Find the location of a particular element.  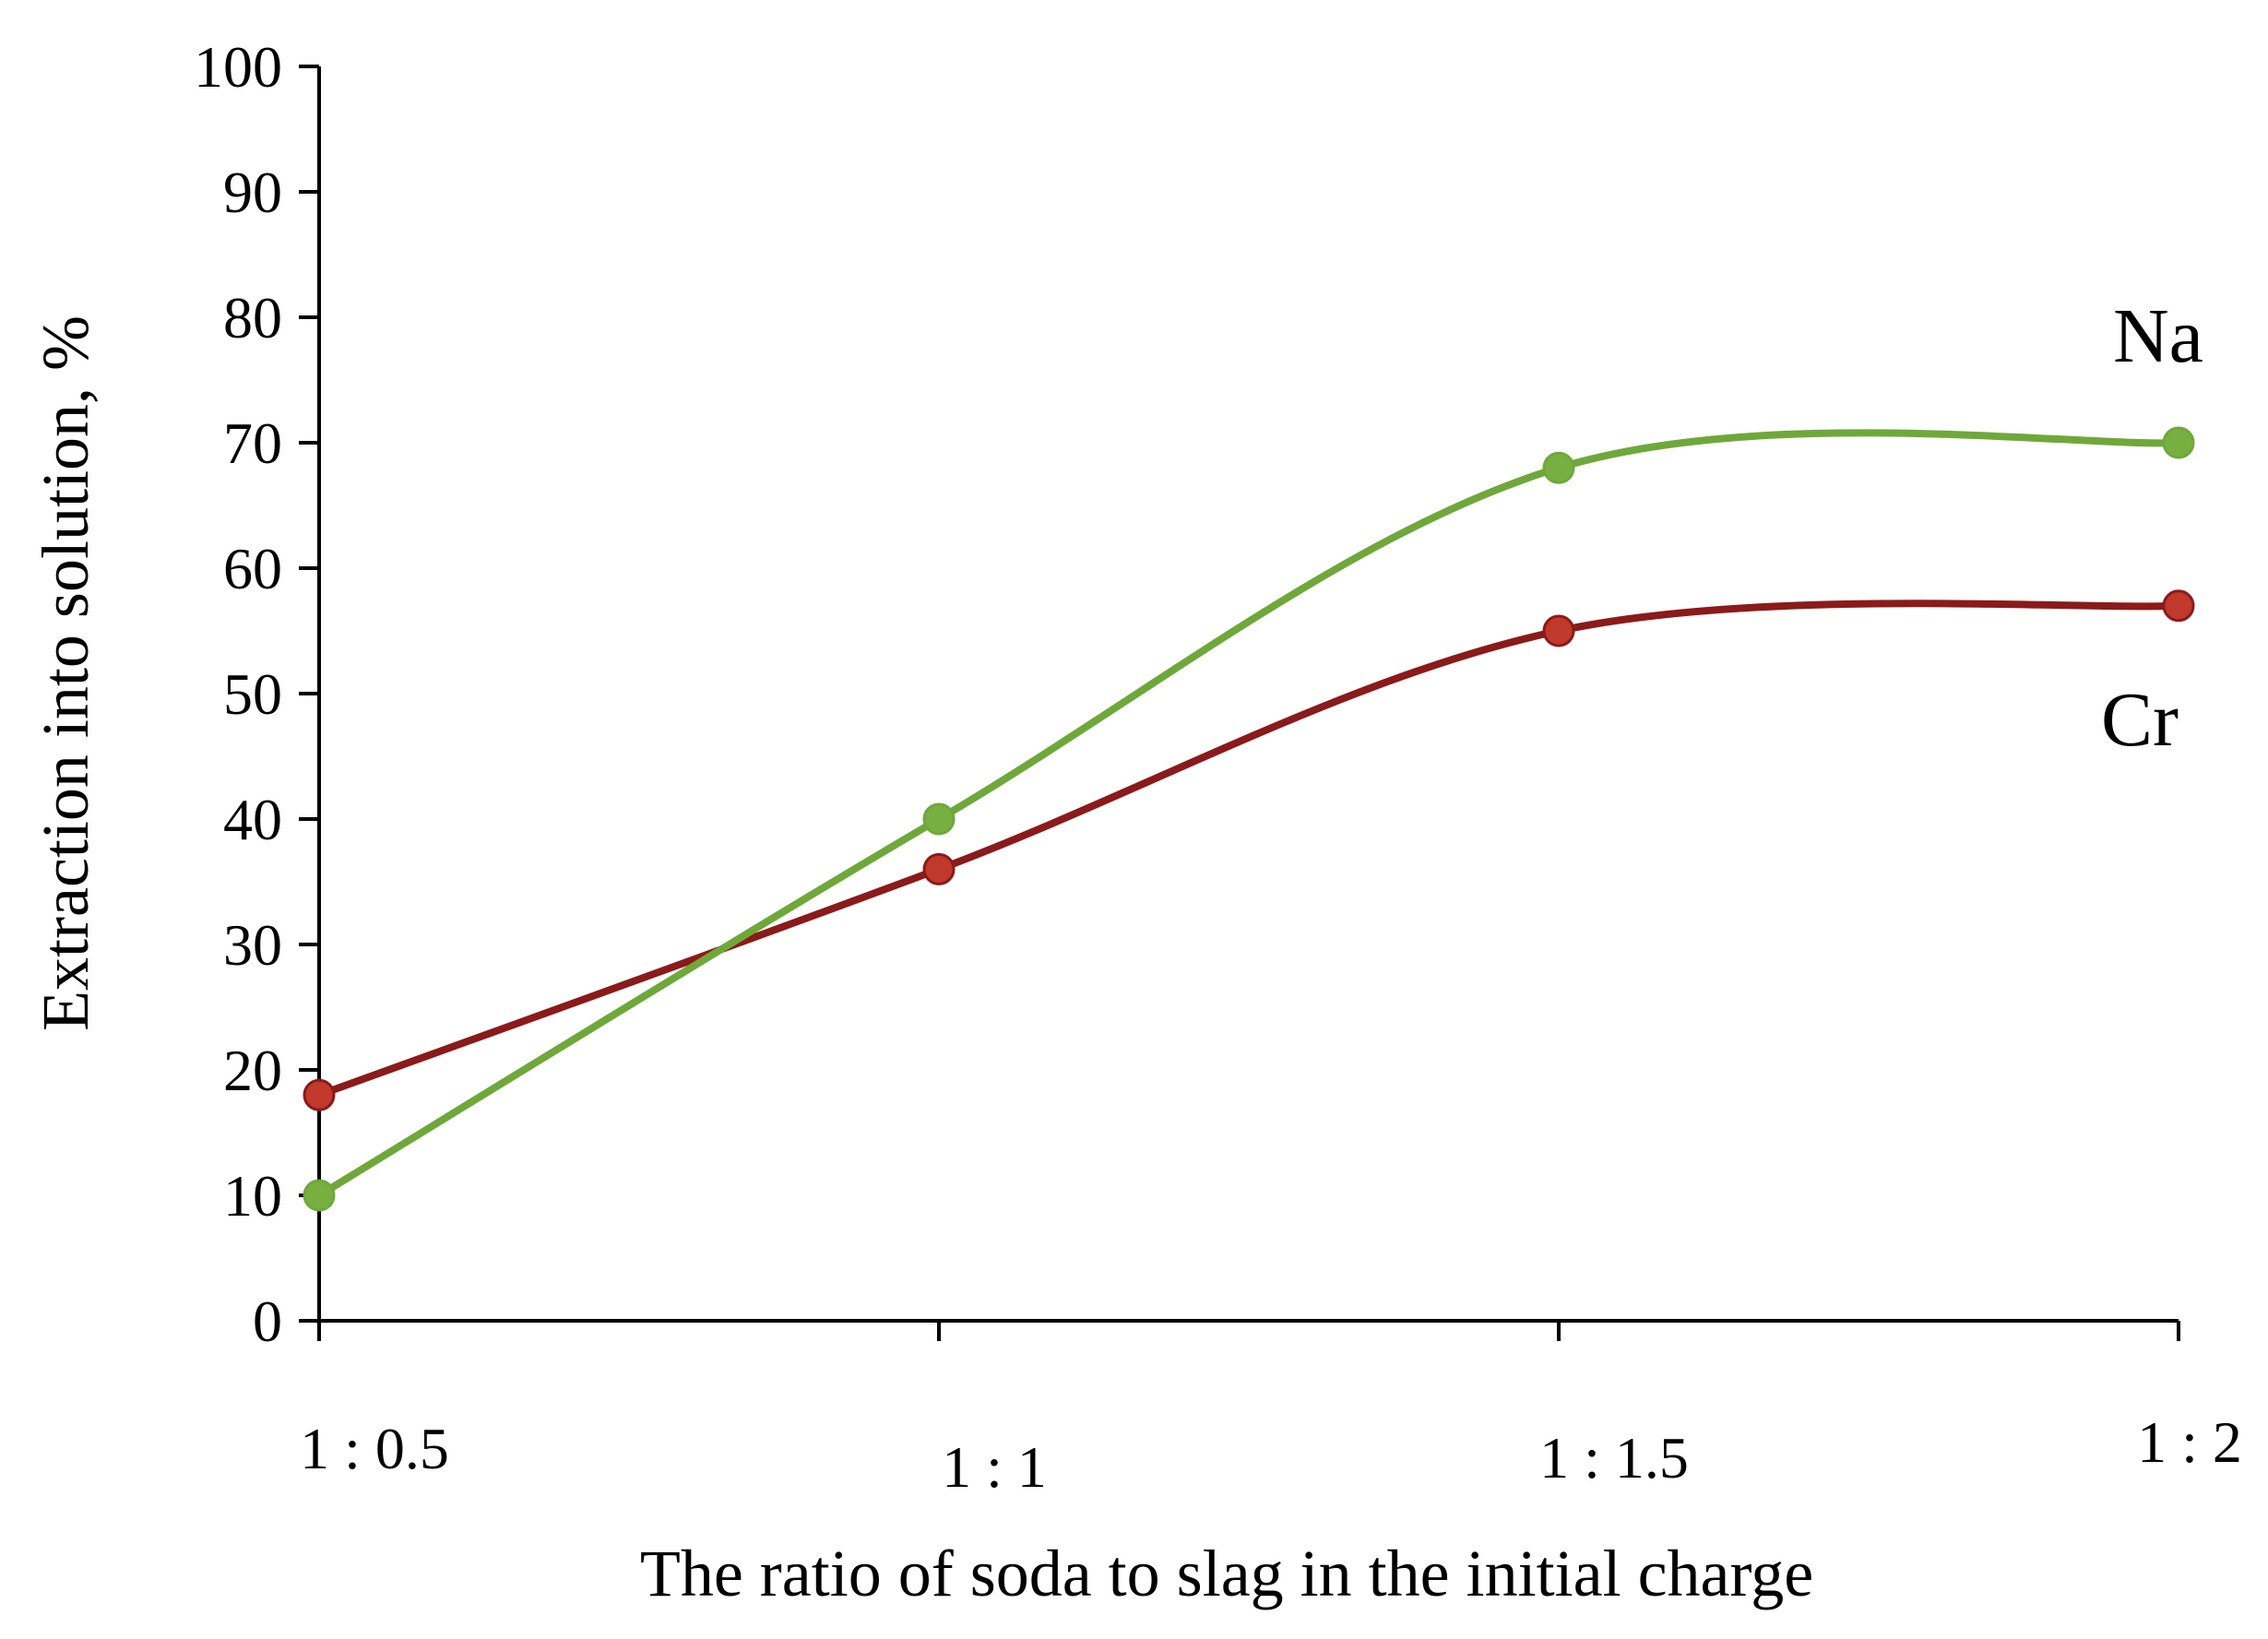

x-ticks: 1 : 0.5 1 : 1 1 : 1.5 1 : 2 is located at coordinates (1271, 1410).